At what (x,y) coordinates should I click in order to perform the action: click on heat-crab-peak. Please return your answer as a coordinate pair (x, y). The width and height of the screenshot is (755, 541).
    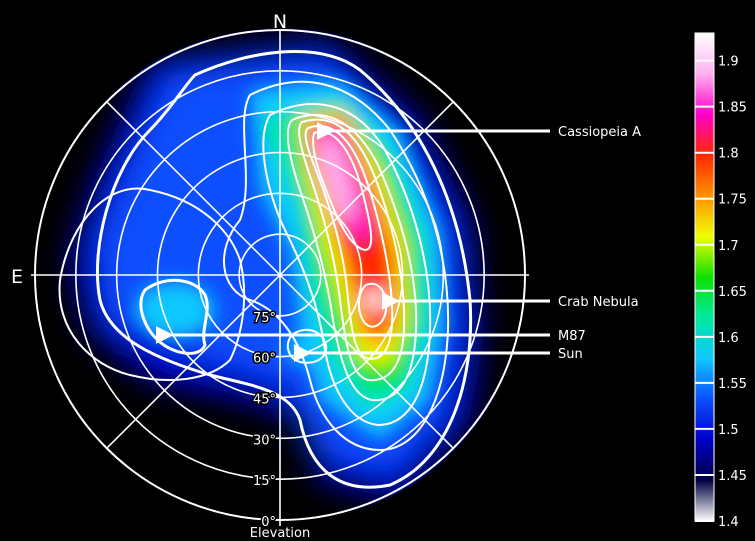
    Looking at the image, I should click on (375, 300).